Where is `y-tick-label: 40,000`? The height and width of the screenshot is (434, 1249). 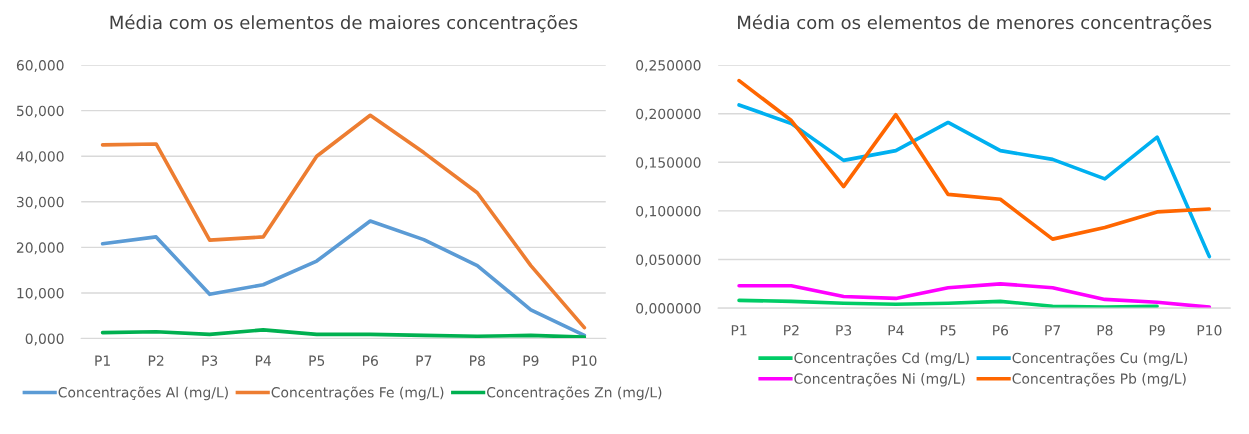
y-tick-label: 40,000 is located at coordinates (40, 157).